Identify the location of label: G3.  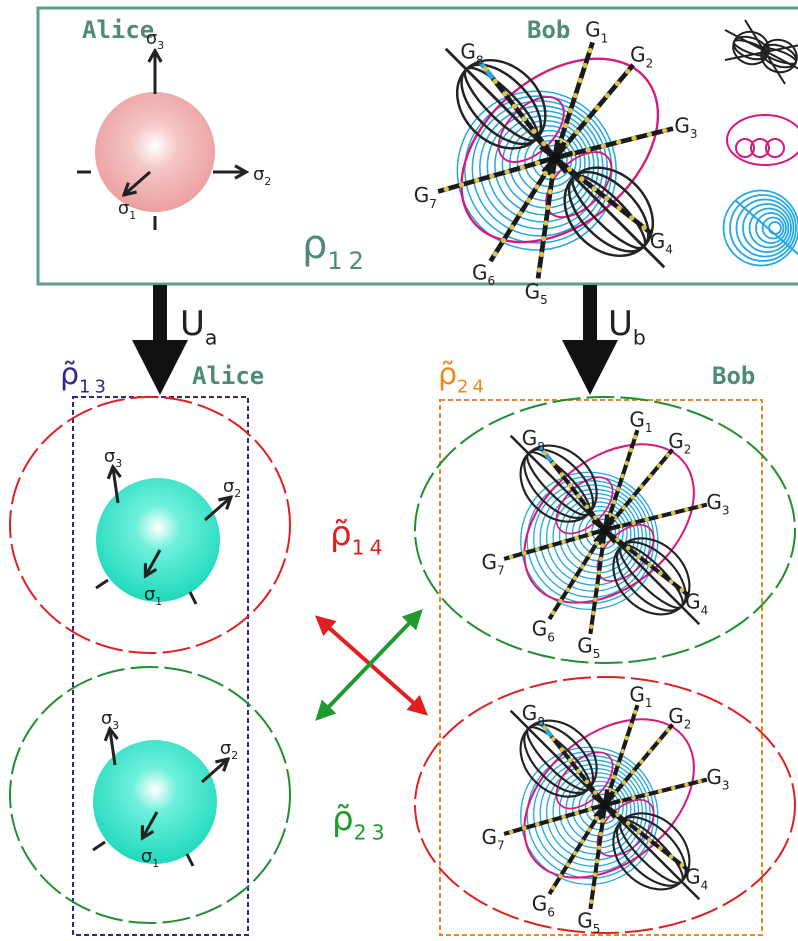
(717, 504).